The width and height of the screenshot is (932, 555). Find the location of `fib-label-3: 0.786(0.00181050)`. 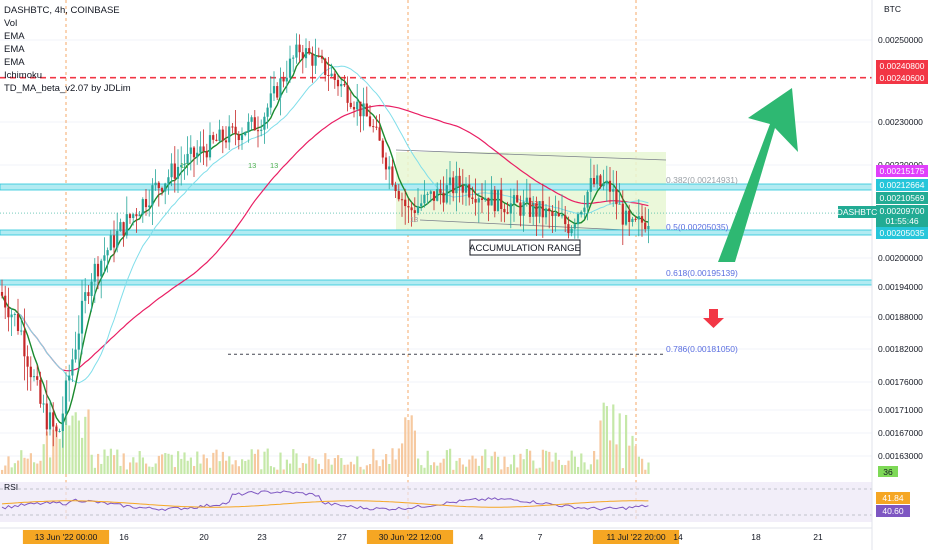

fib-label-3: 0.786(0.00181050) is located at coordinates (702, 349).